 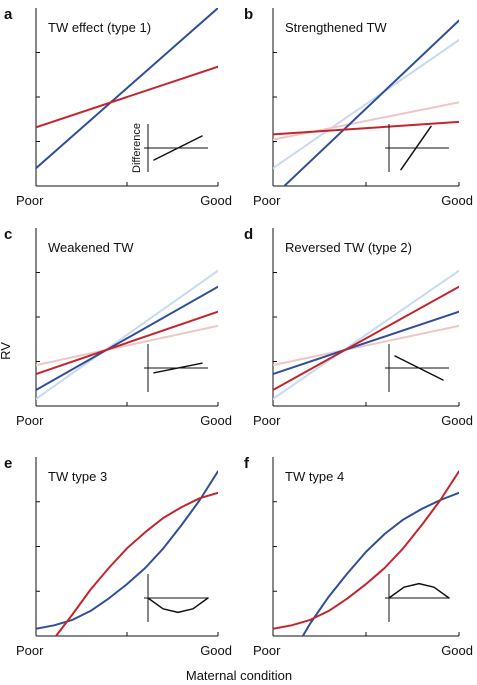 I want to click on inset-a: Difference, so click(x=169, y=148).